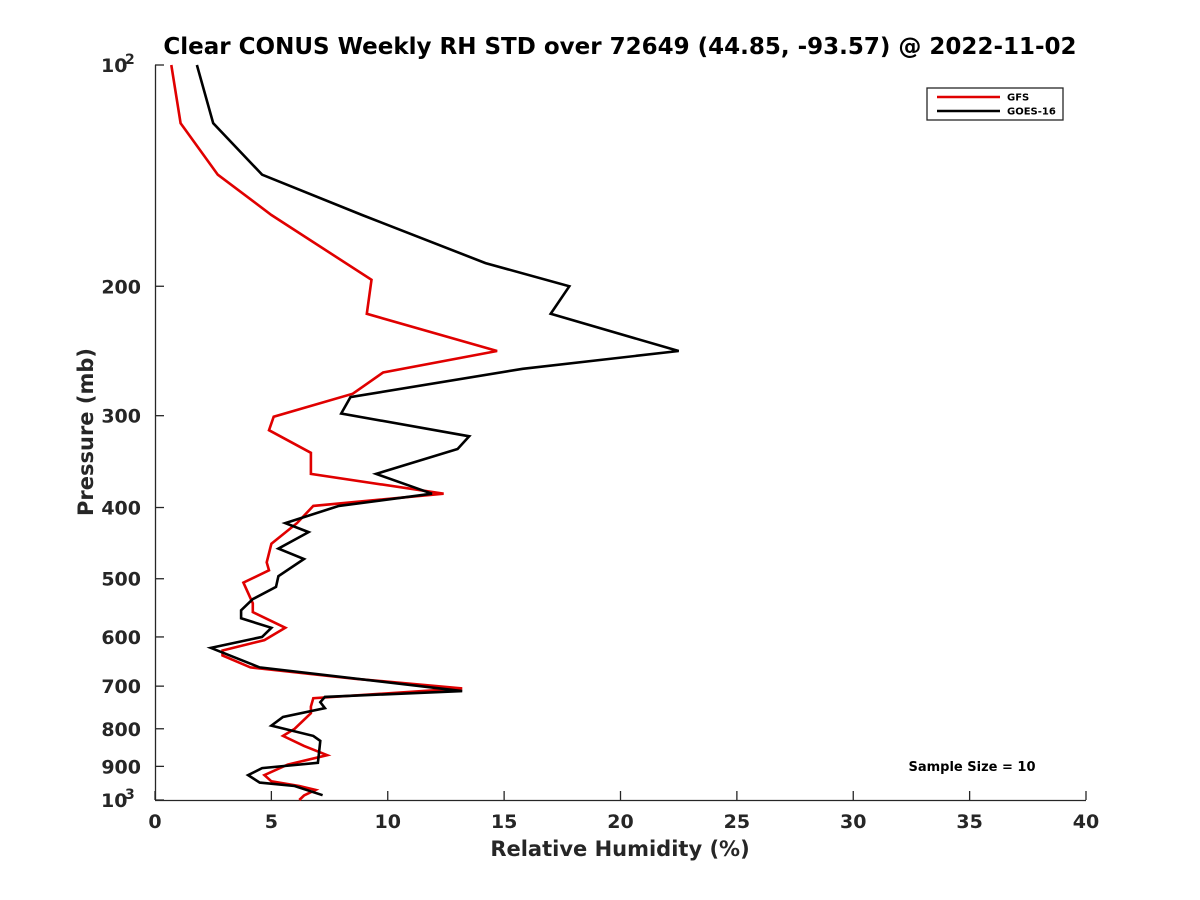  I want to click on sample-size-annotation: Sample Size = 10, so click(971, 767).